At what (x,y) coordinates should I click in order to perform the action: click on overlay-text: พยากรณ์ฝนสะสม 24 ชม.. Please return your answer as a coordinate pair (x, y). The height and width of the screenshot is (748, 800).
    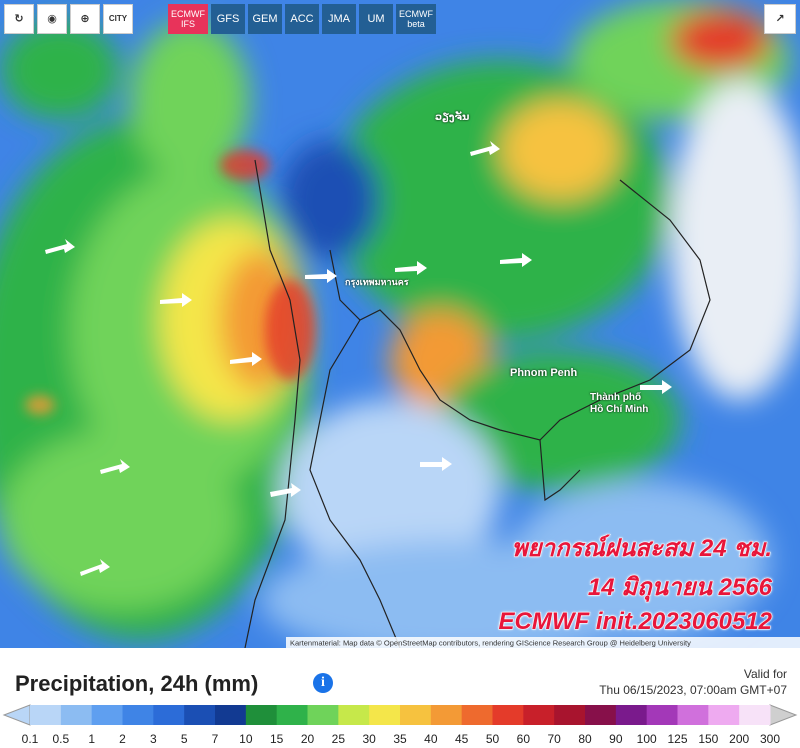
    Looking at the image, I should click on (641, 549).